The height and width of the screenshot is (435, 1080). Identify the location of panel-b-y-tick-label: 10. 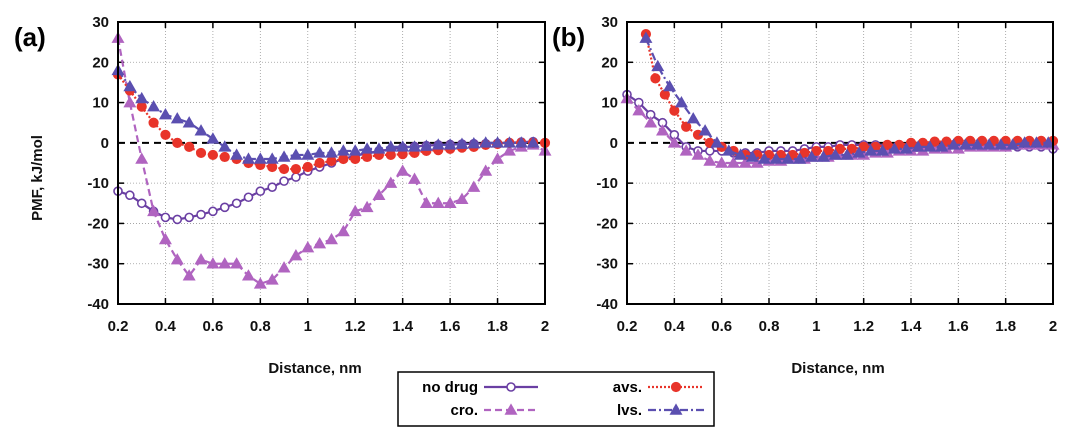
(609, 103).